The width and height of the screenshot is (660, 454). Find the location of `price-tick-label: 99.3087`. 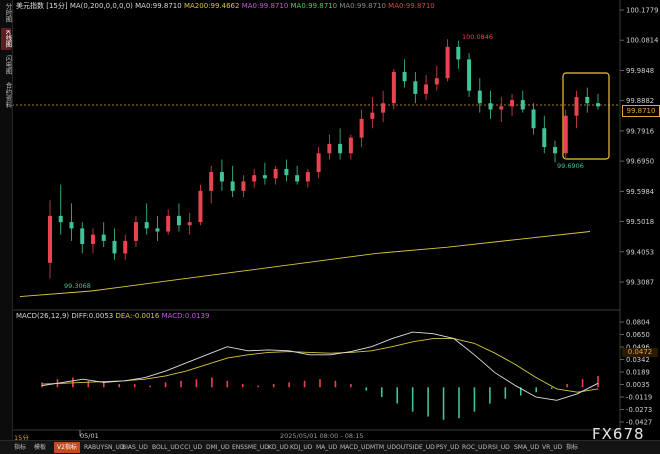

price-tick-label: 99.3087 is located at coordinates (640, 283).